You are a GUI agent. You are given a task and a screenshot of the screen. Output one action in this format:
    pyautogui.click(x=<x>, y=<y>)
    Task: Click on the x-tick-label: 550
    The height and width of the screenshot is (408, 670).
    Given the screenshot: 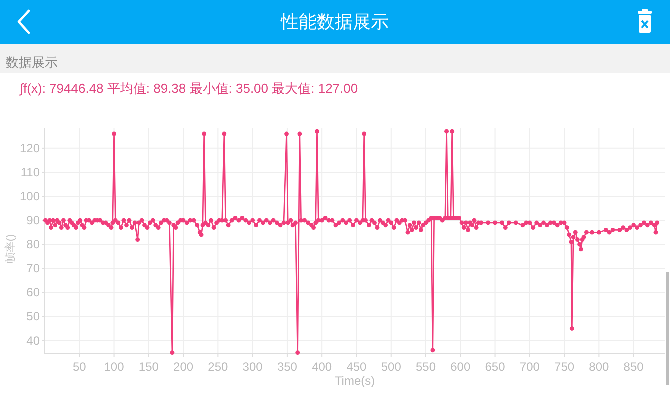 What is the action you would take?
    pyautogui.click(x=426, y=367)
    